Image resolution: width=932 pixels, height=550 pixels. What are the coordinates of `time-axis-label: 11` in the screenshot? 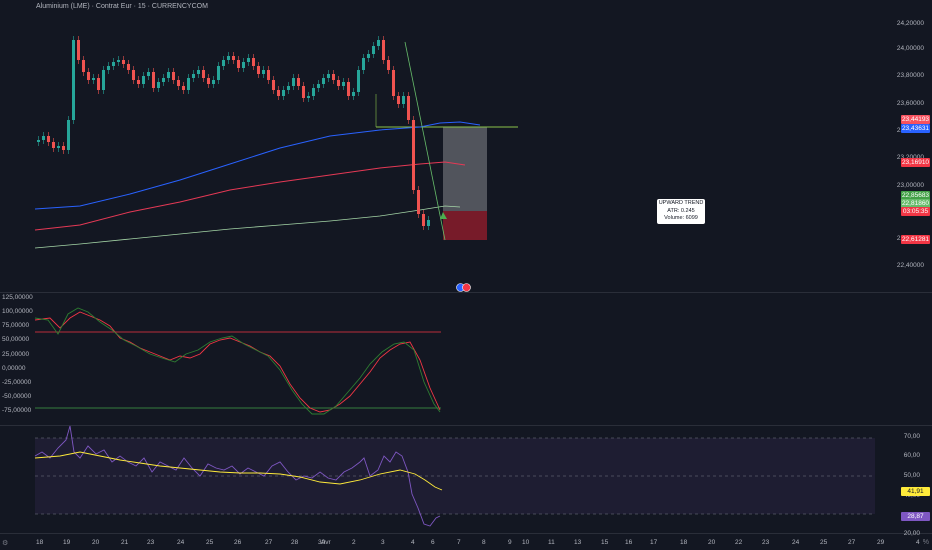 It's located at (551, 542).